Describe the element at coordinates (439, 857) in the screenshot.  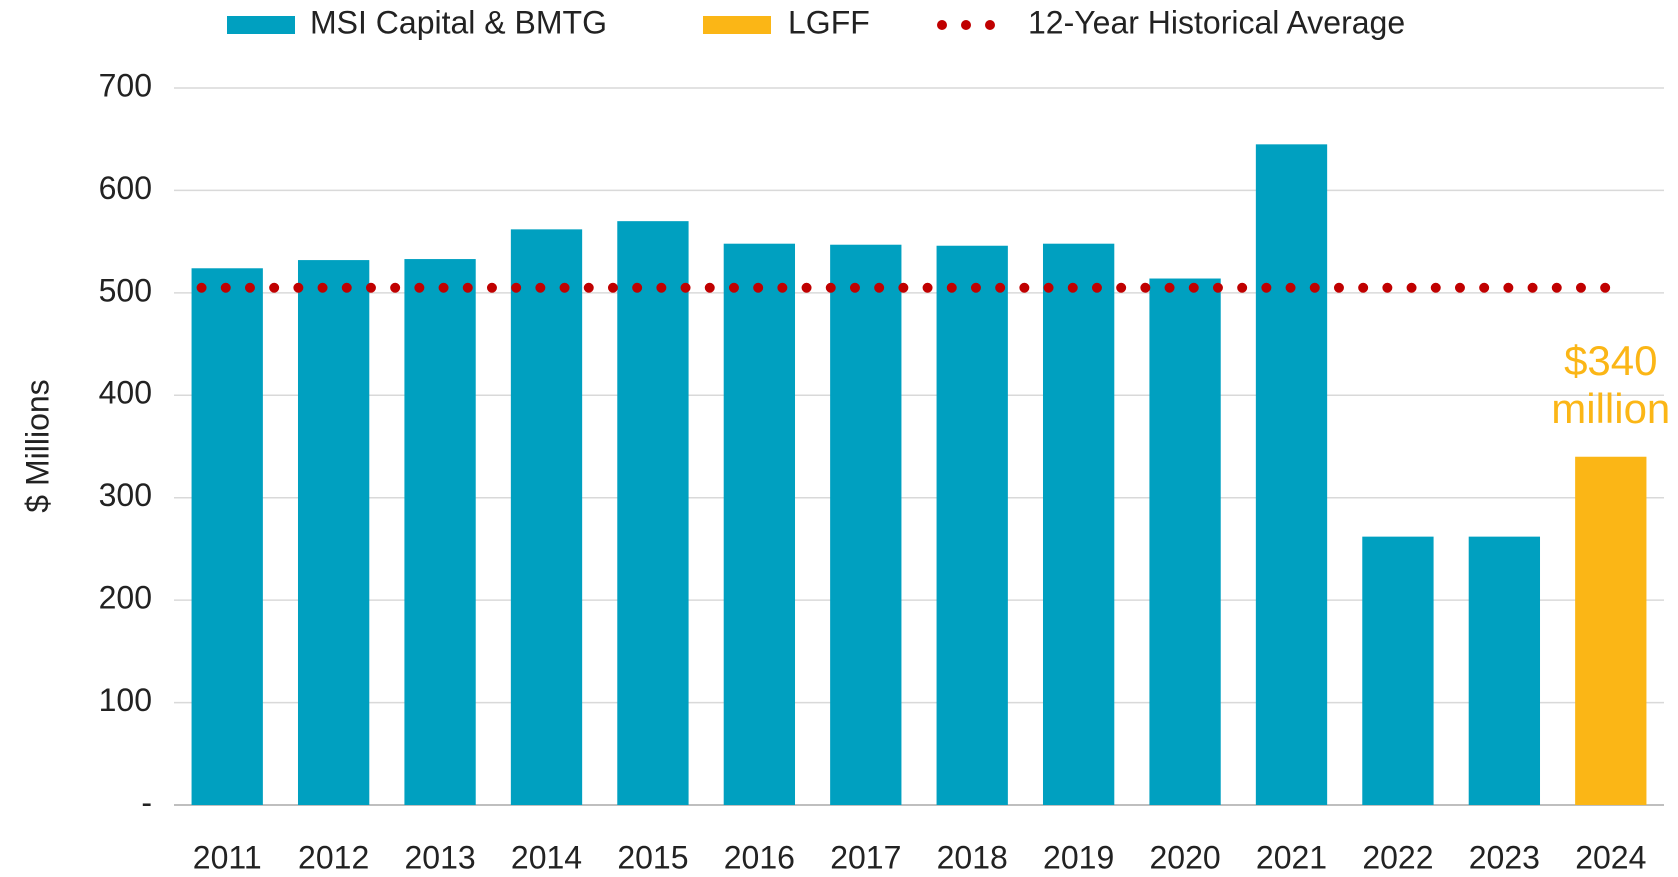
I see `x-tick-label: 2013` at that location.